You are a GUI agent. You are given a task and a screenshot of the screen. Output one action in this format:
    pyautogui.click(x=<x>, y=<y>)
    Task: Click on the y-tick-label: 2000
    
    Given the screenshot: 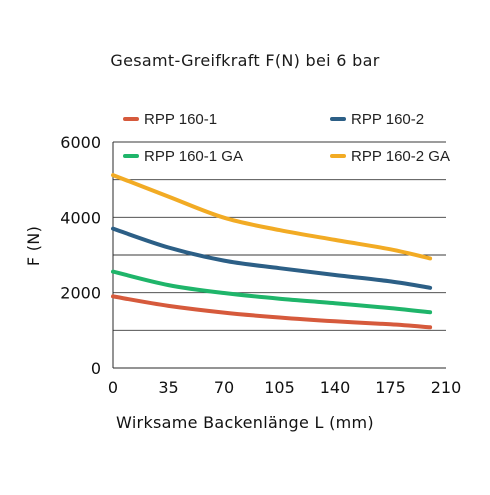 What is the action you would take?
    pyautogui.click(x=80, y=293)
    